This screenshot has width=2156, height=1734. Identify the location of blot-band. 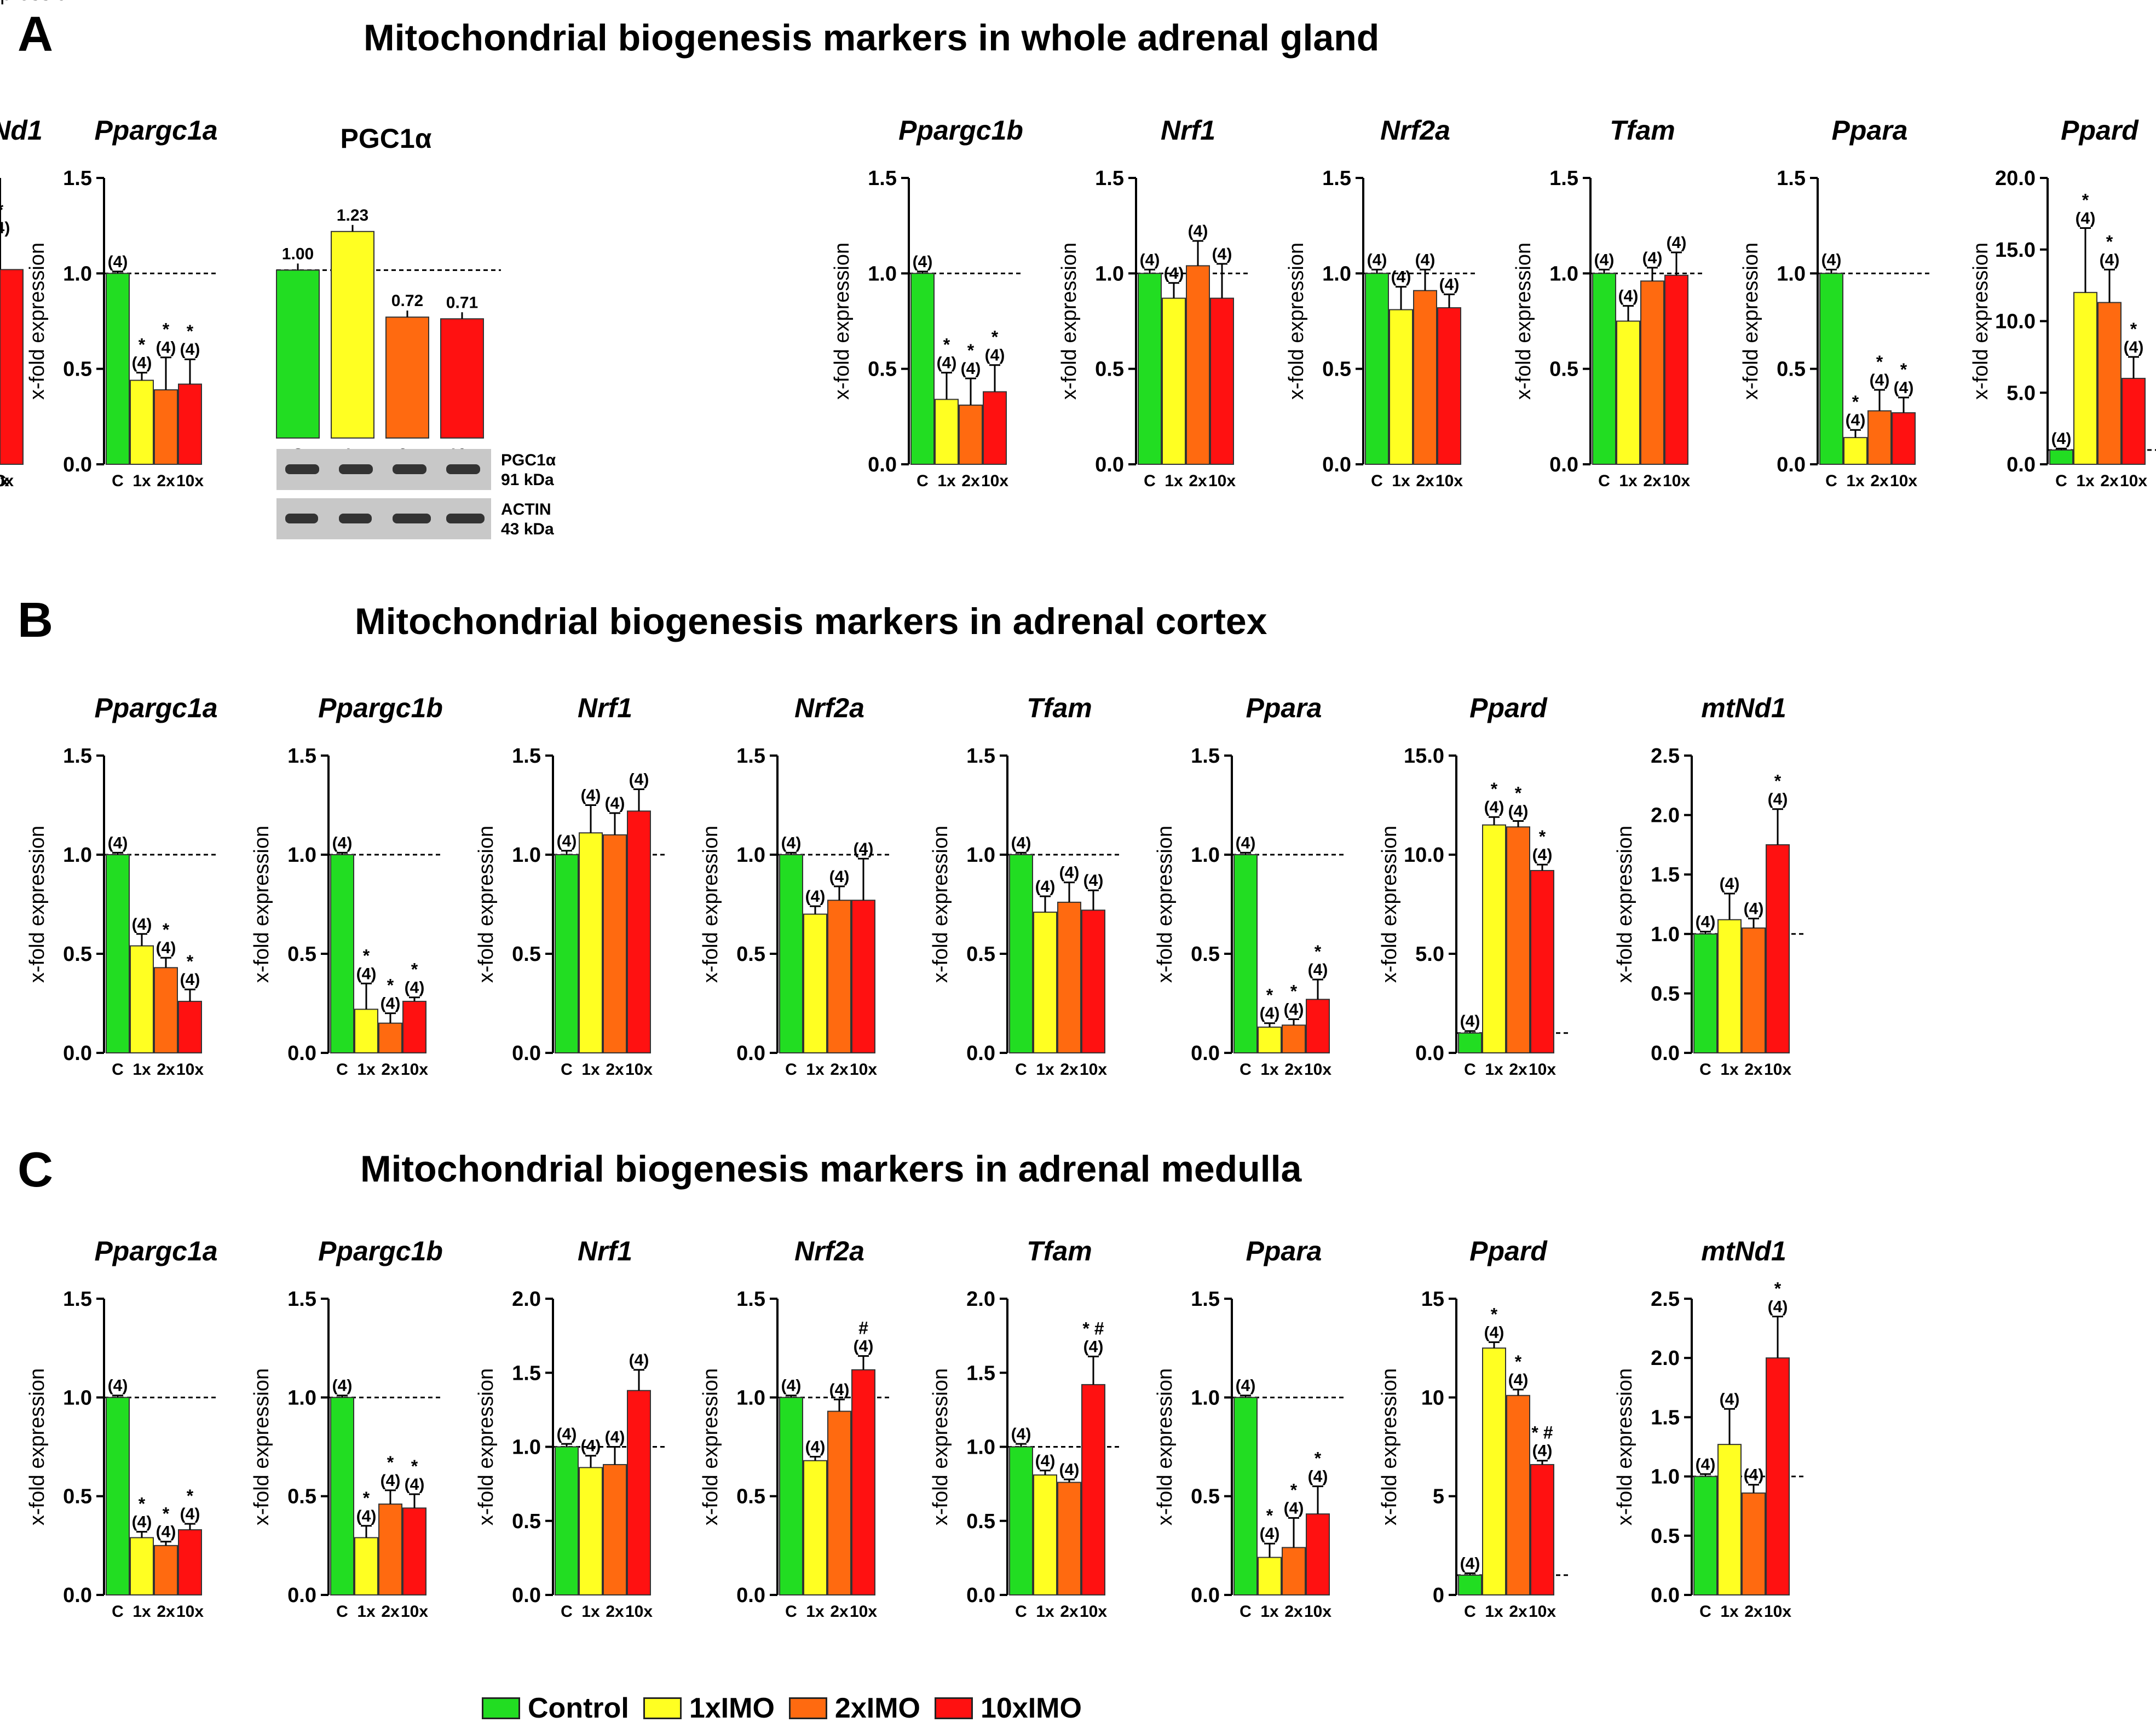
(412, 518).